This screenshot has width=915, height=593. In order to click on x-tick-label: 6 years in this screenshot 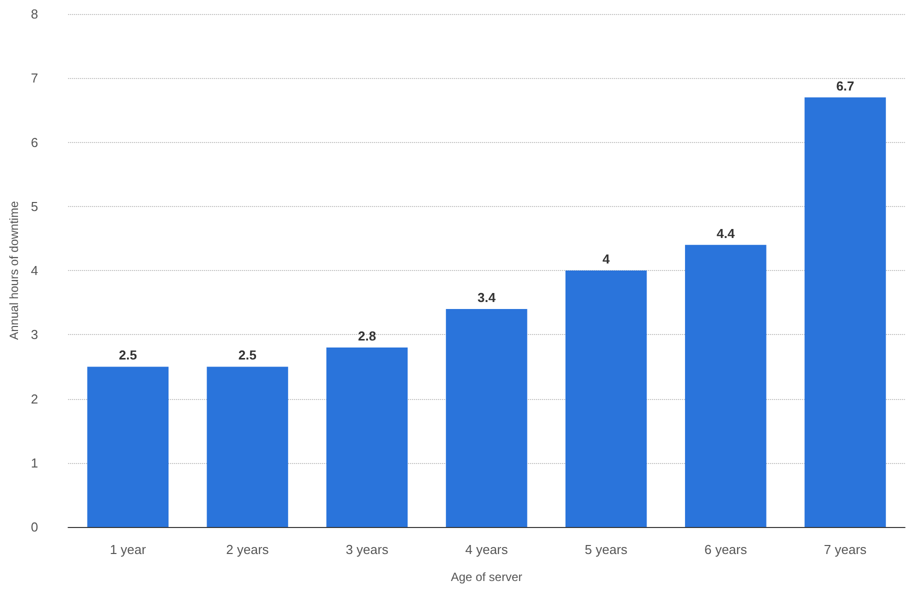, I will do `click(726, 549)`.